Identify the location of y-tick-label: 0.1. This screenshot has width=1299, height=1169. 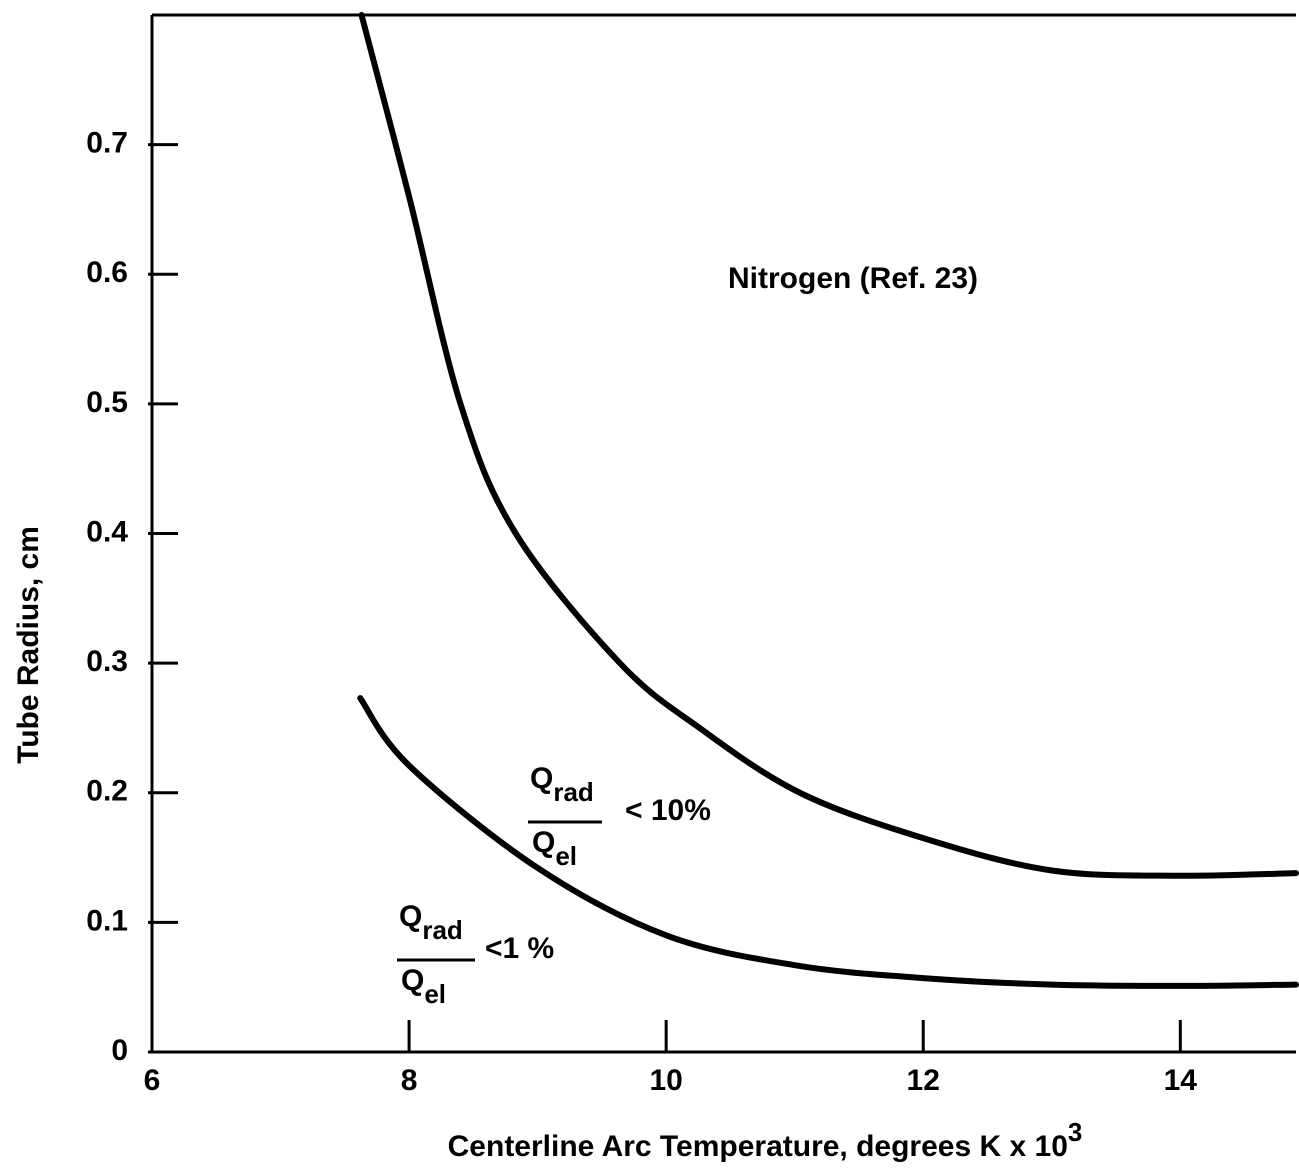
(107, 920).